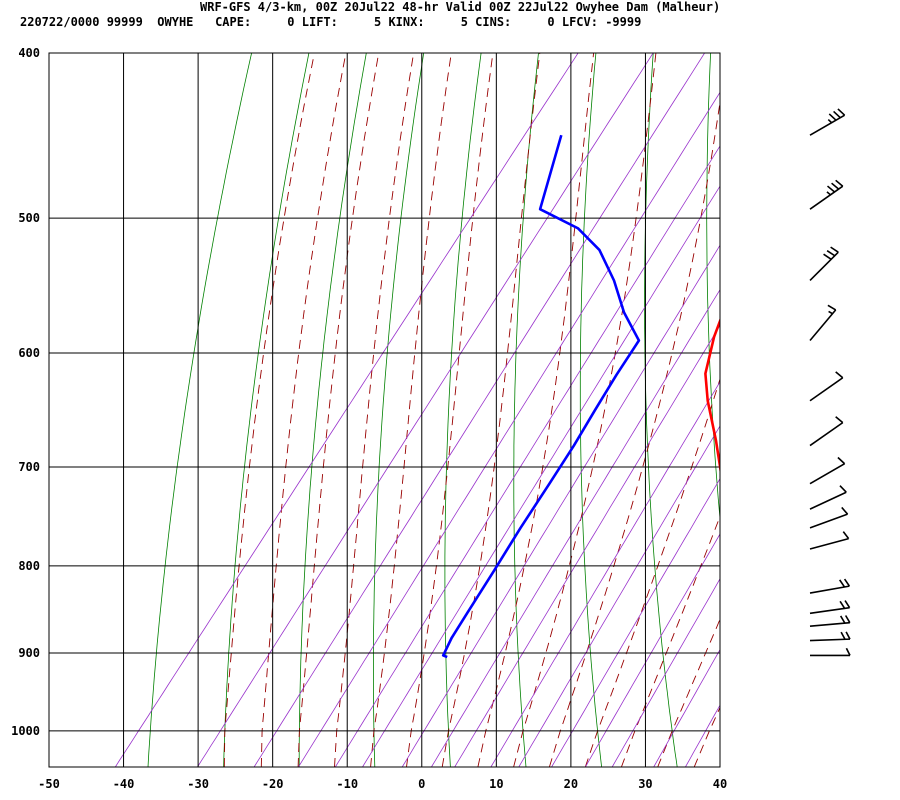  Describe the element at coordinates (720, 784) in the screenshot. I see `temperature-tick-label: 40` at that location.